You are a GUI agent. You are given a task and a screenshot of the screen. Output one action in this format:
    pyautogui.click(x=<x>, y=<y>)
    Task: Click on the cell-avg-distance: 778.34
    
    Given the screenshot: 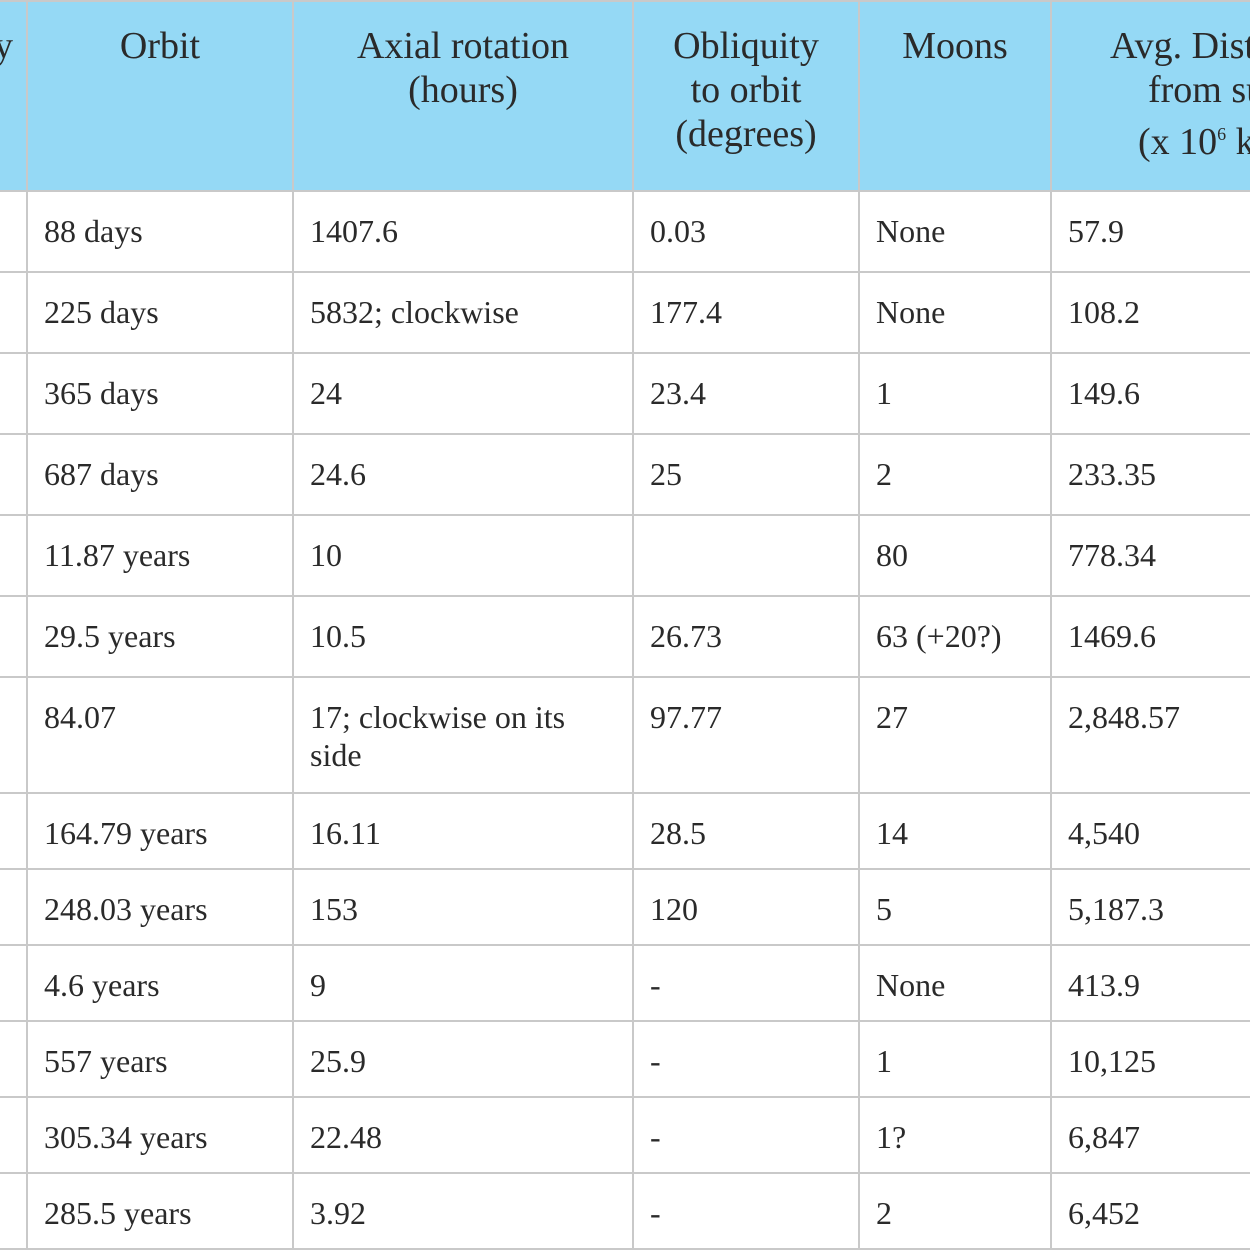 What is the action you would take?
    pyautogui.click(x=1150, y=555)
    